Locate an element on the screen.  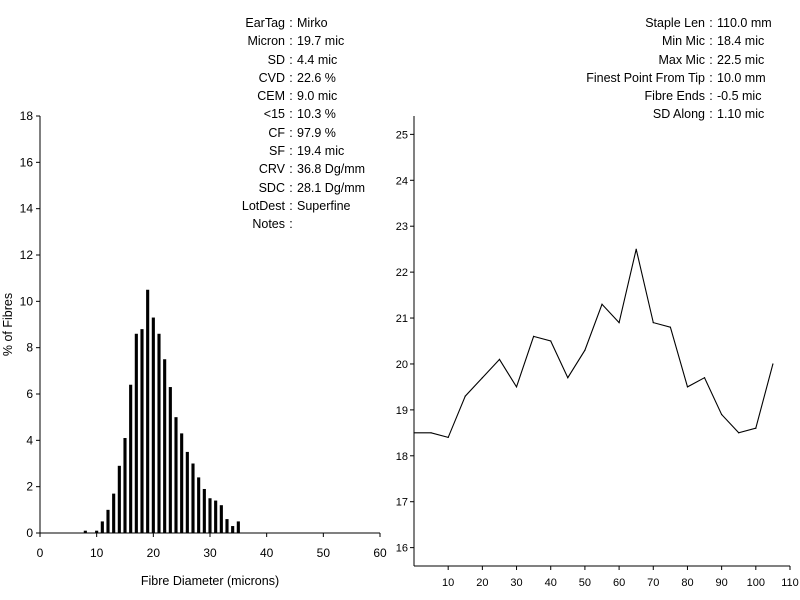
left-stat-row: EarTag: Mirko is located at coordinates (301, 23).